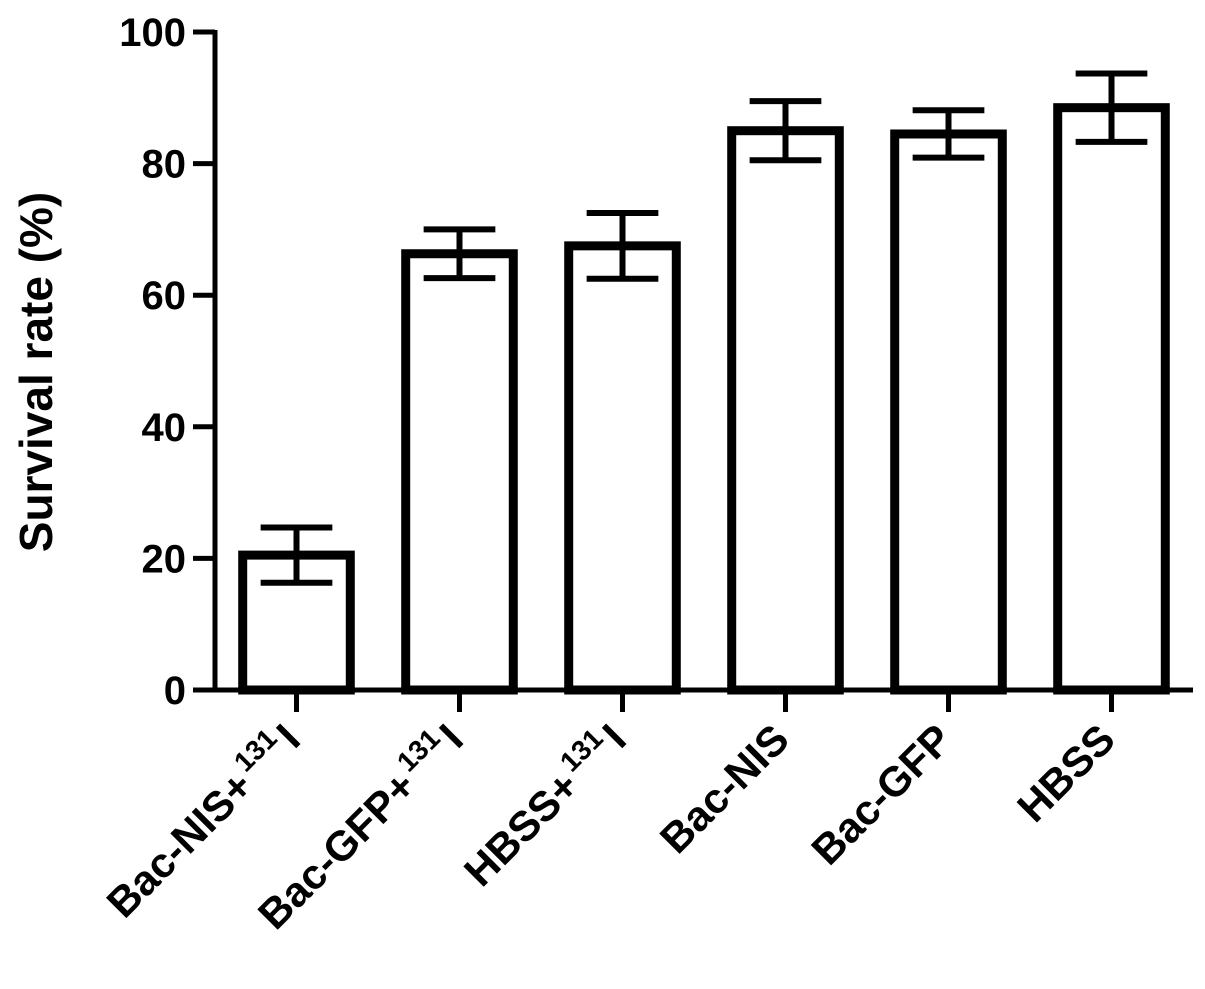  Describe the element at coordinates (164, 559) in the screenshot. I see `y-tick-label: 20` at that location.